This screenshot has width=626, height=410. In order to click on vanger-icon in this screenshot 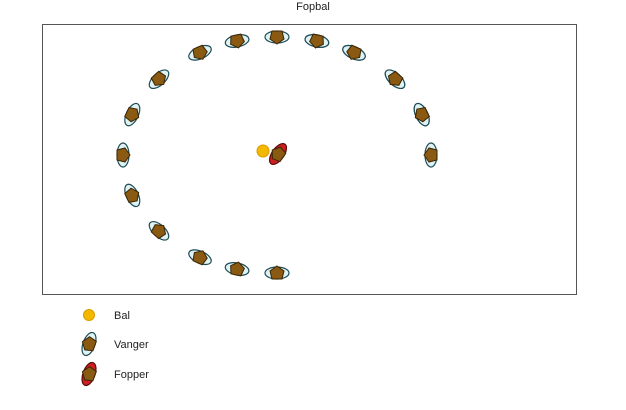, I will do `click(89, 344)`.